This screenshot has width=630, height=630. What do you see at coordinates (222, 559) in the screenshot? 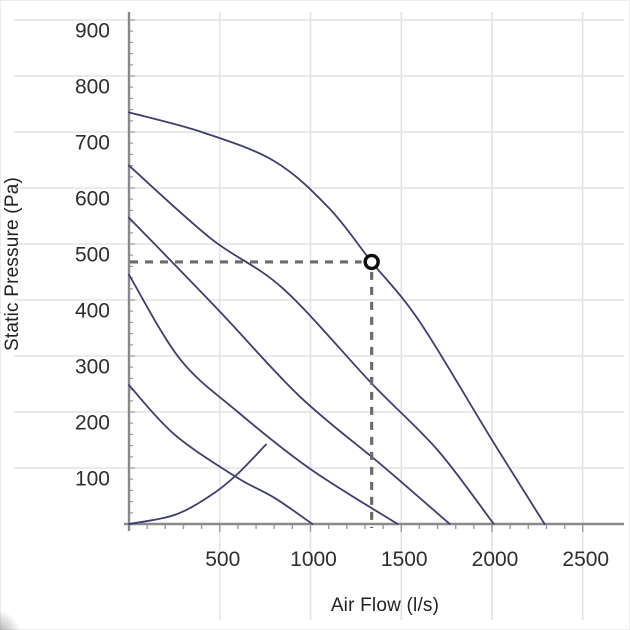
I see `x-tick-label: 500` at bounding box center [222, 559].